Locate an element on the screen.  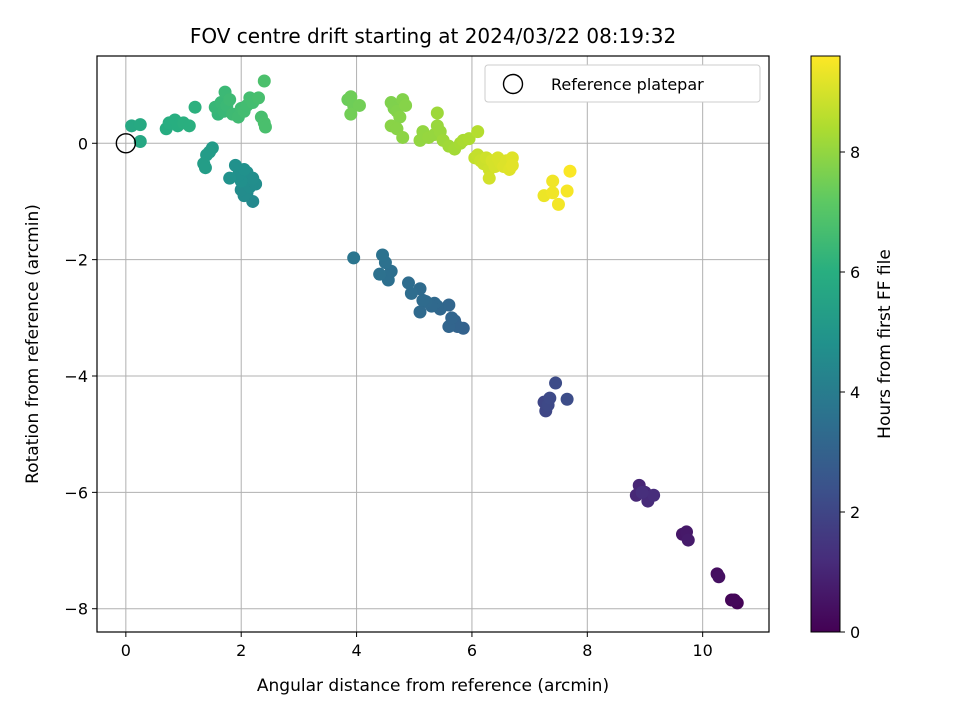
legend-label: Reference platepar is located at coordinates (627, 84).